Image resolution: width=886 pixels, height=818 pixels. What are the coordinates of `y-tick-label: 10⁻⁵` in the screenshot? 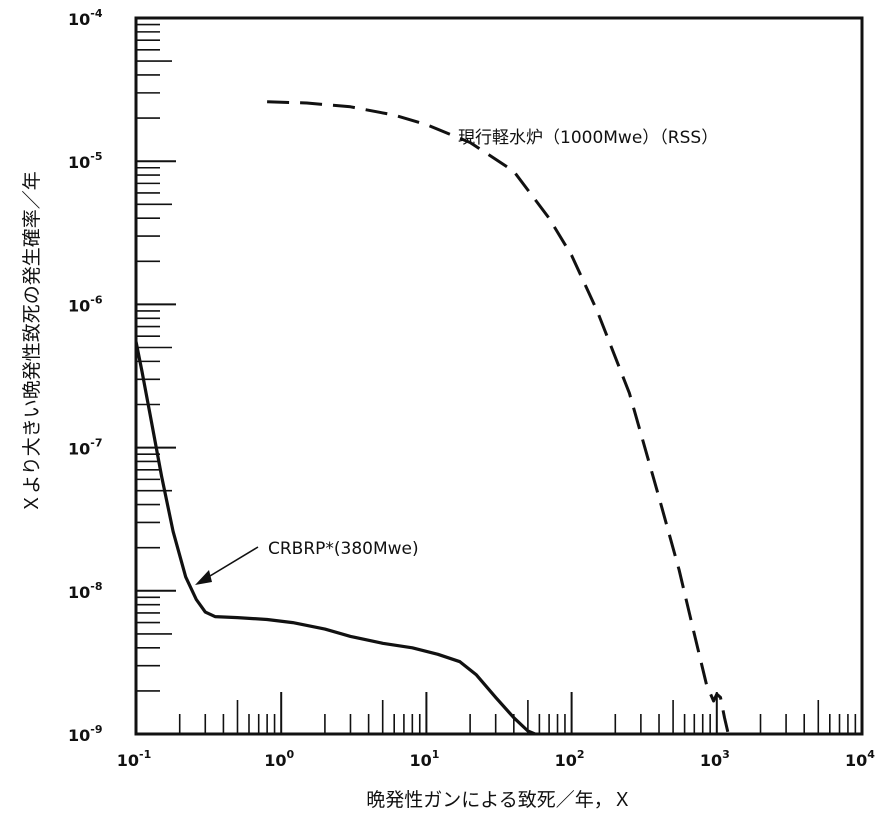 It's located at (85, 161).